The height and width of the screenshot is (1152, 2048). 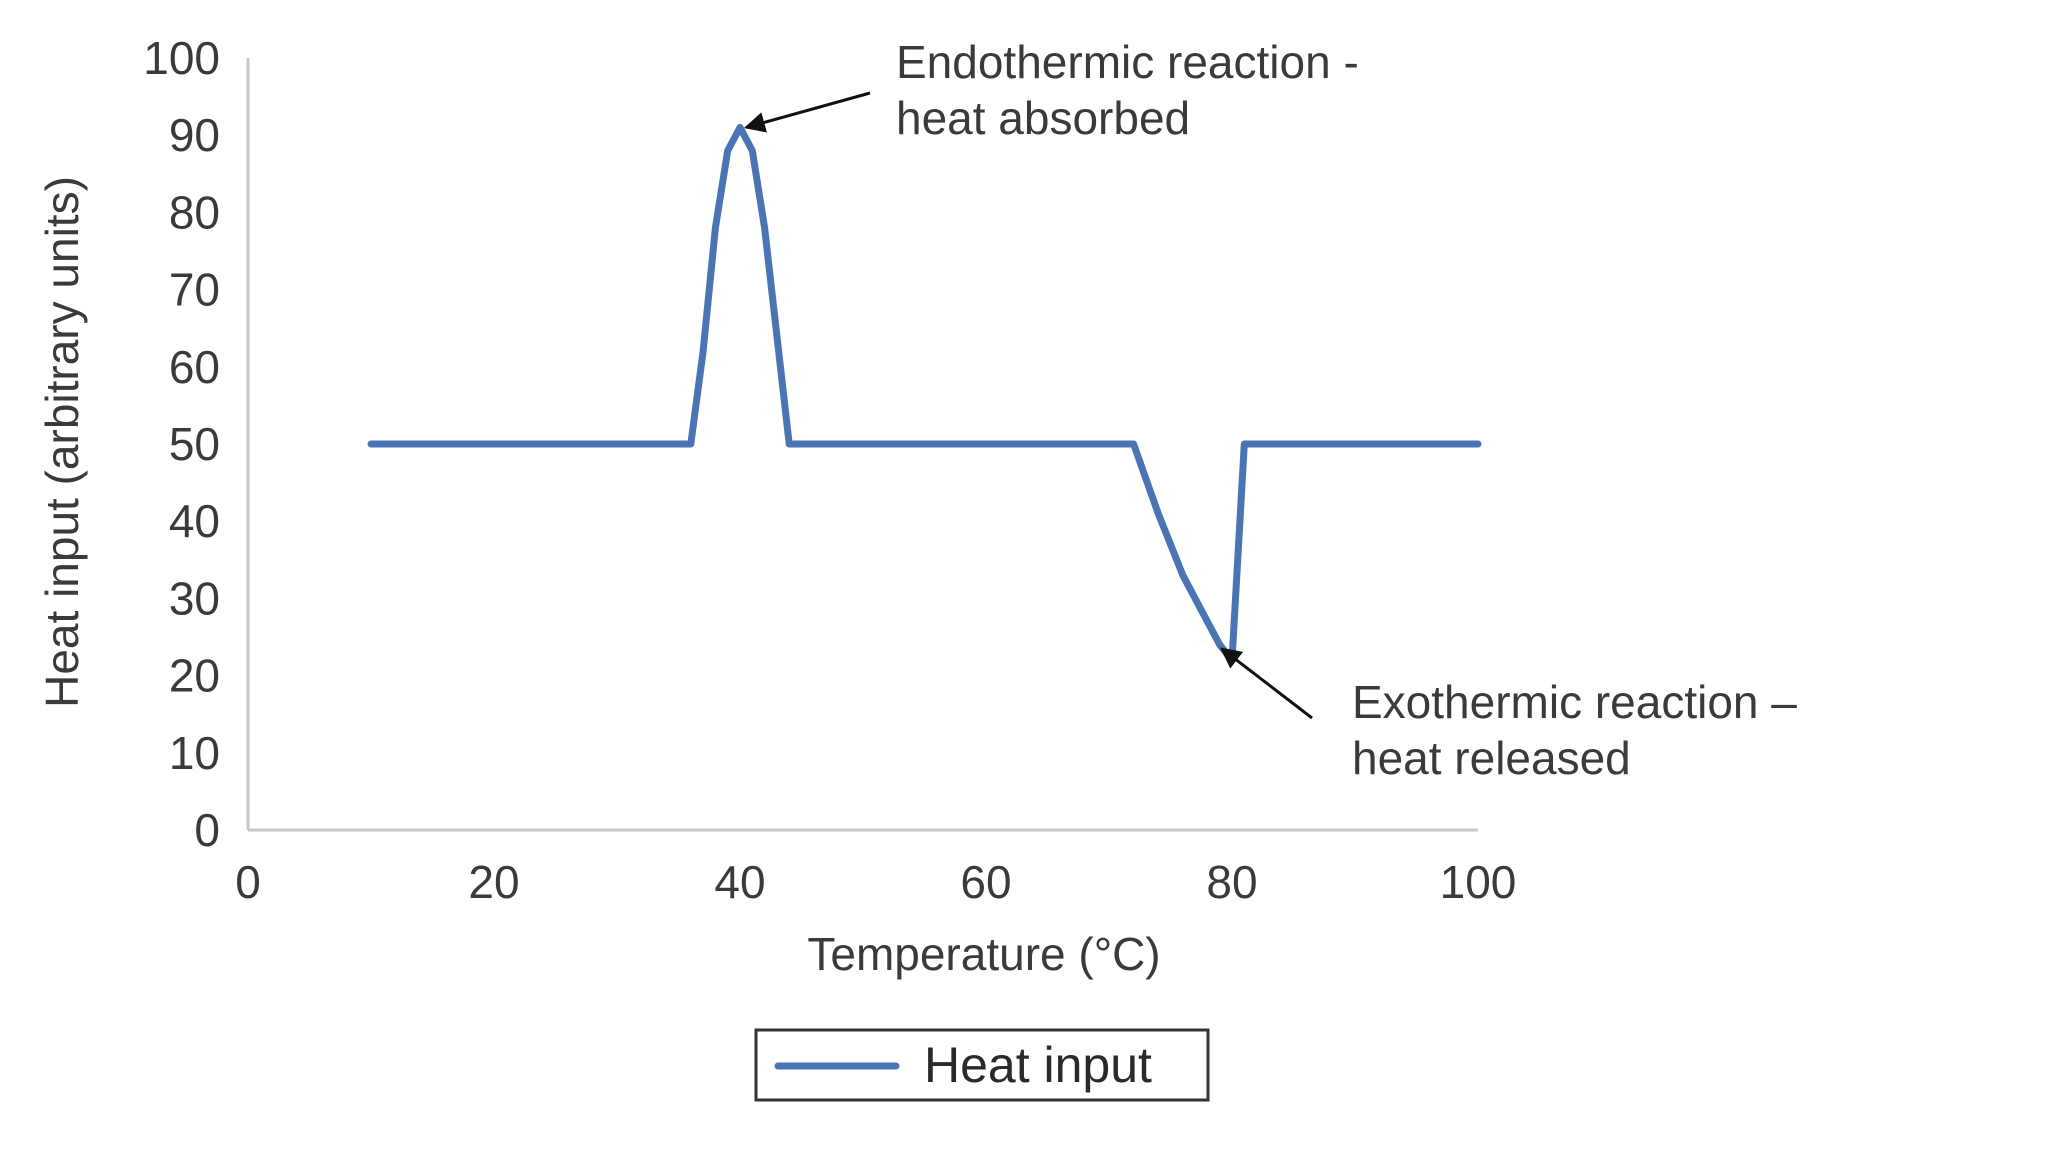 I want to click on x-tick-label: 100, so click(x=1478, y=882).